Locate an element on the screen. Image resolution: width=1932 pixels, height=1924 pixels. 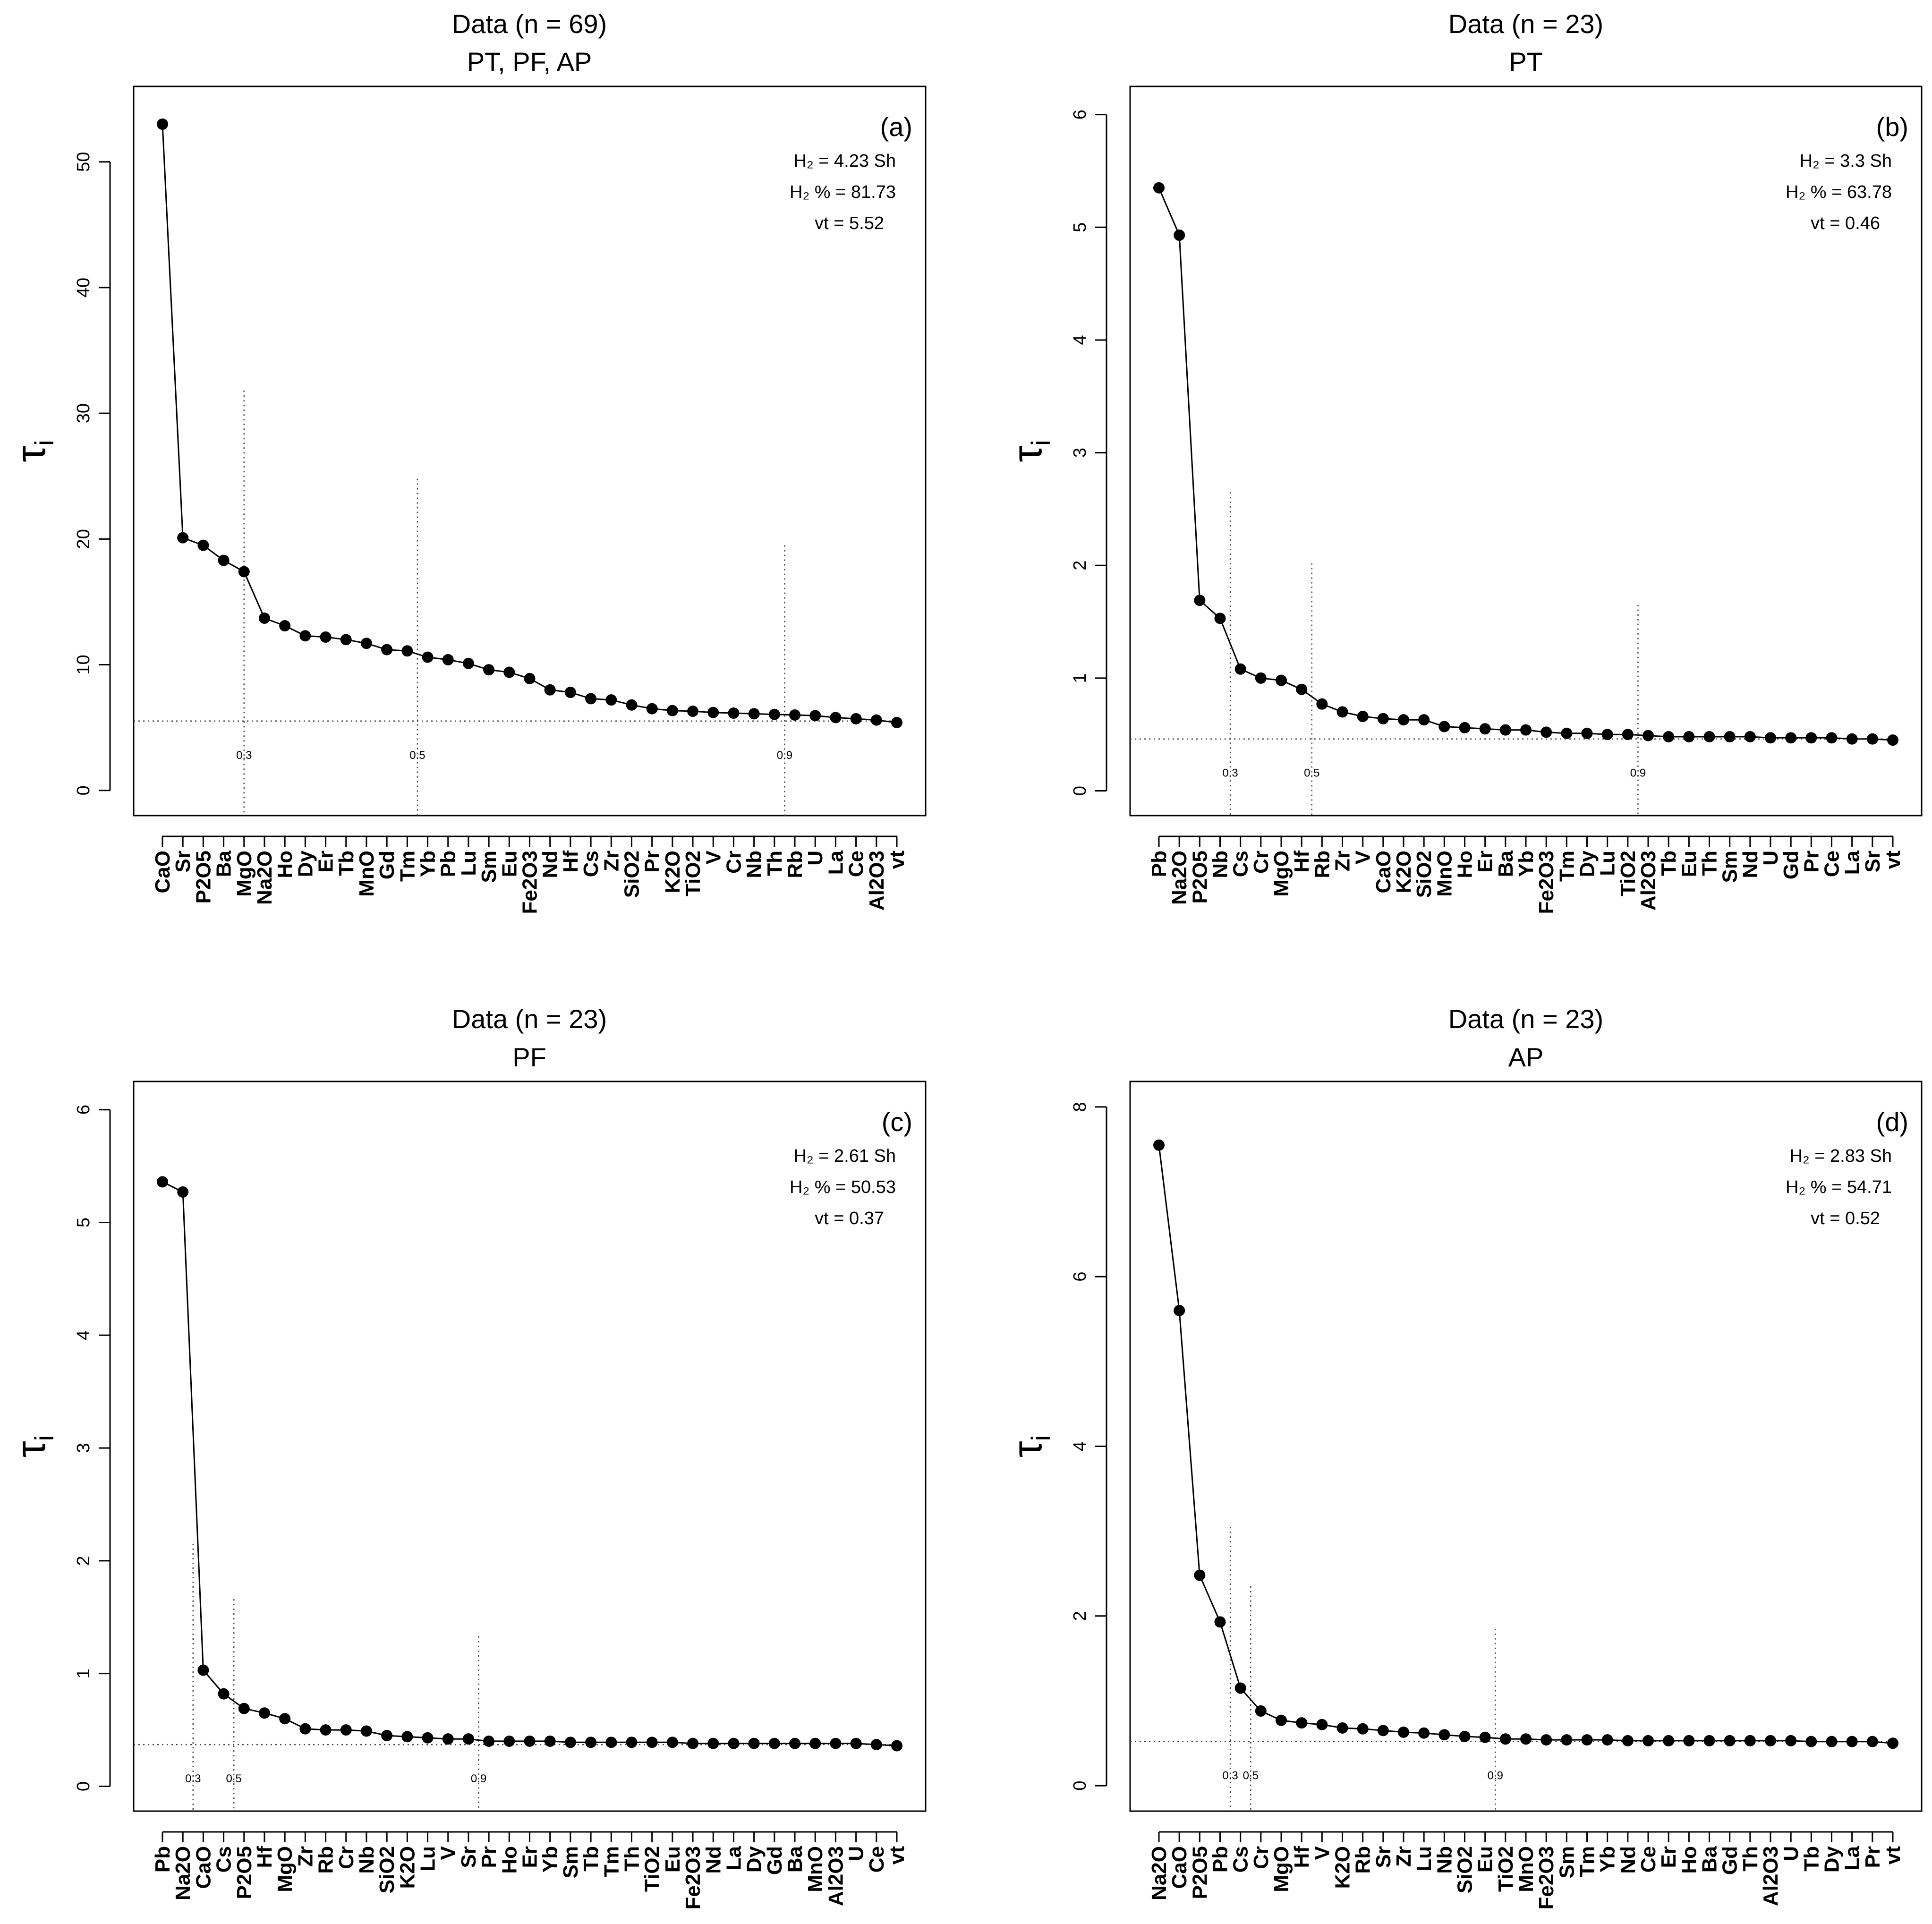
h2-stat: H₂ = 3.3 Sh is located at coordinates (1846, 161).